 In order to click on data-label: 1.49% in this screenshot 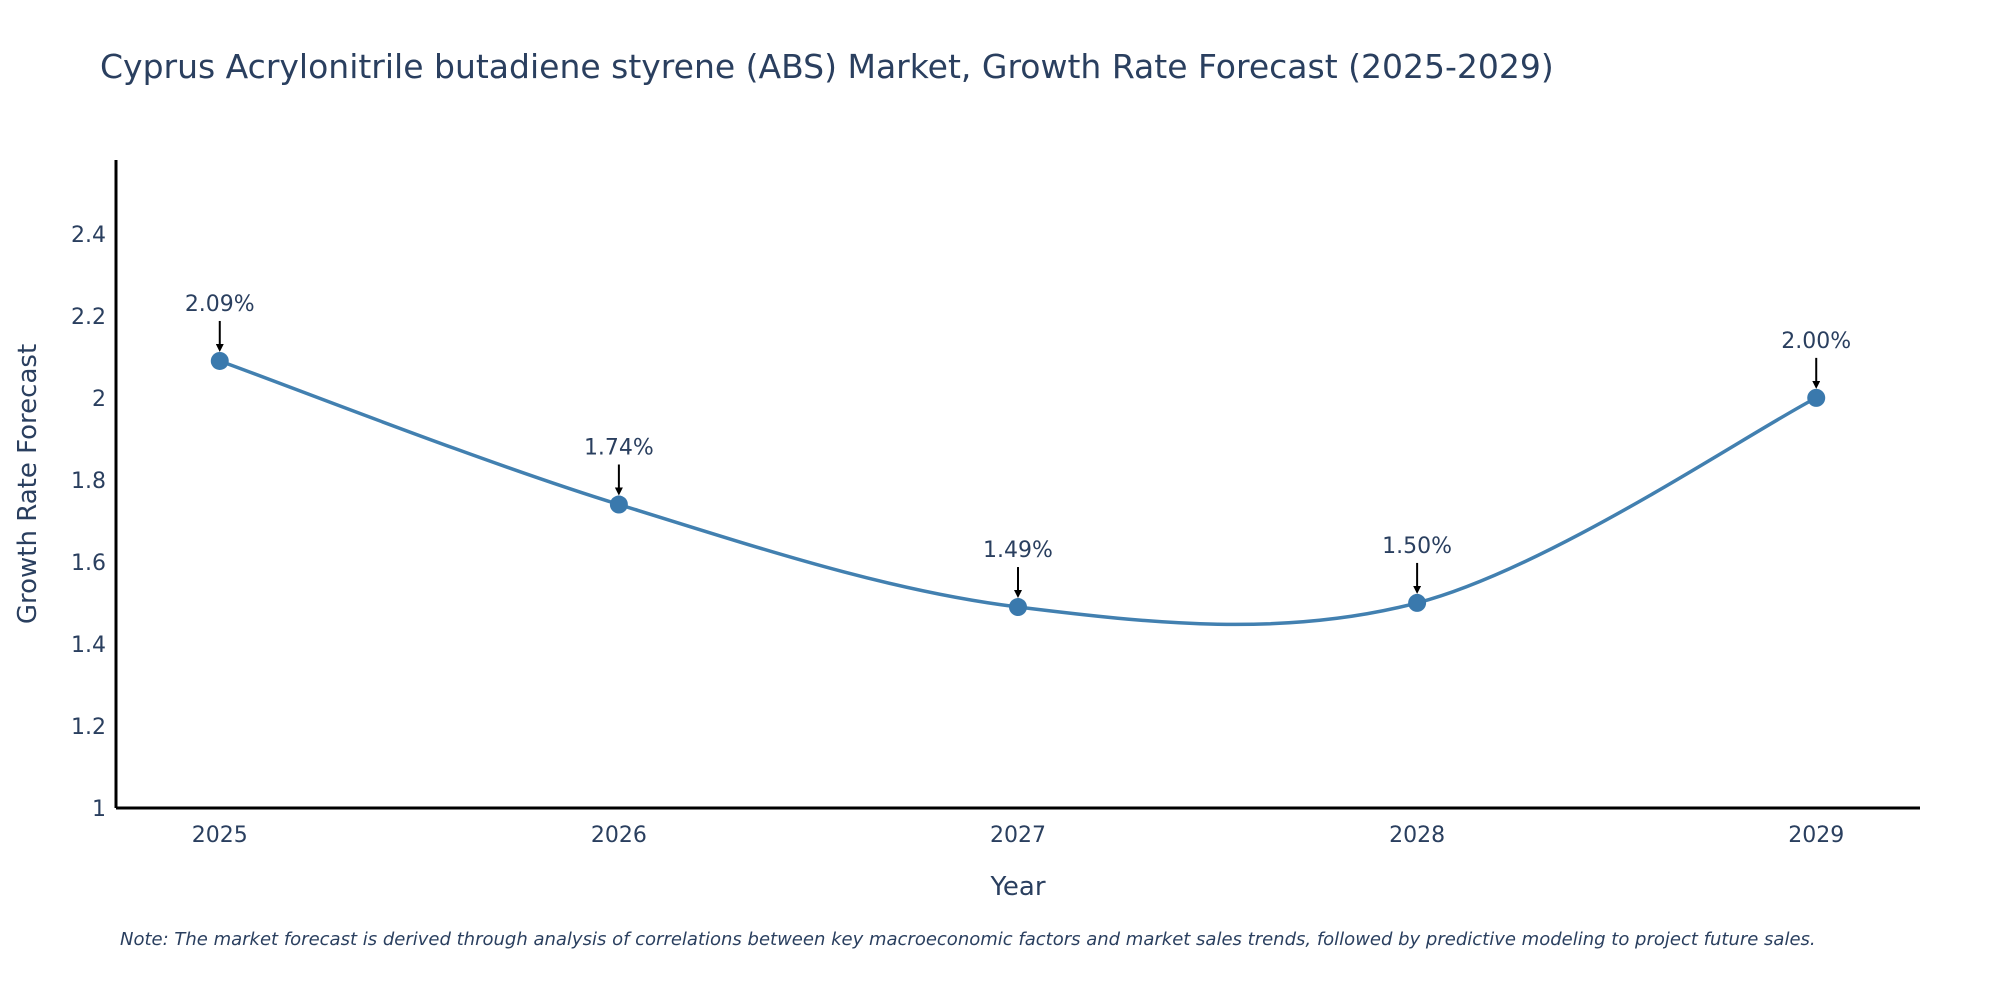, I will do `click(1018, 550)`.